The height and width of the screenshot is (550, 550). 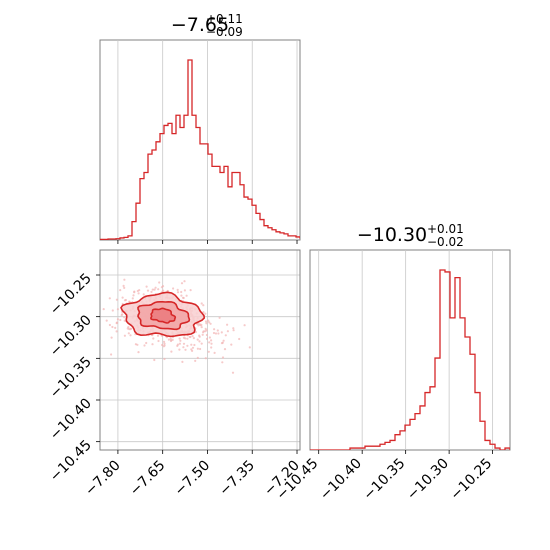 I want to click on scatter-ytick-label: −10.40, so click(x=71, y=420).